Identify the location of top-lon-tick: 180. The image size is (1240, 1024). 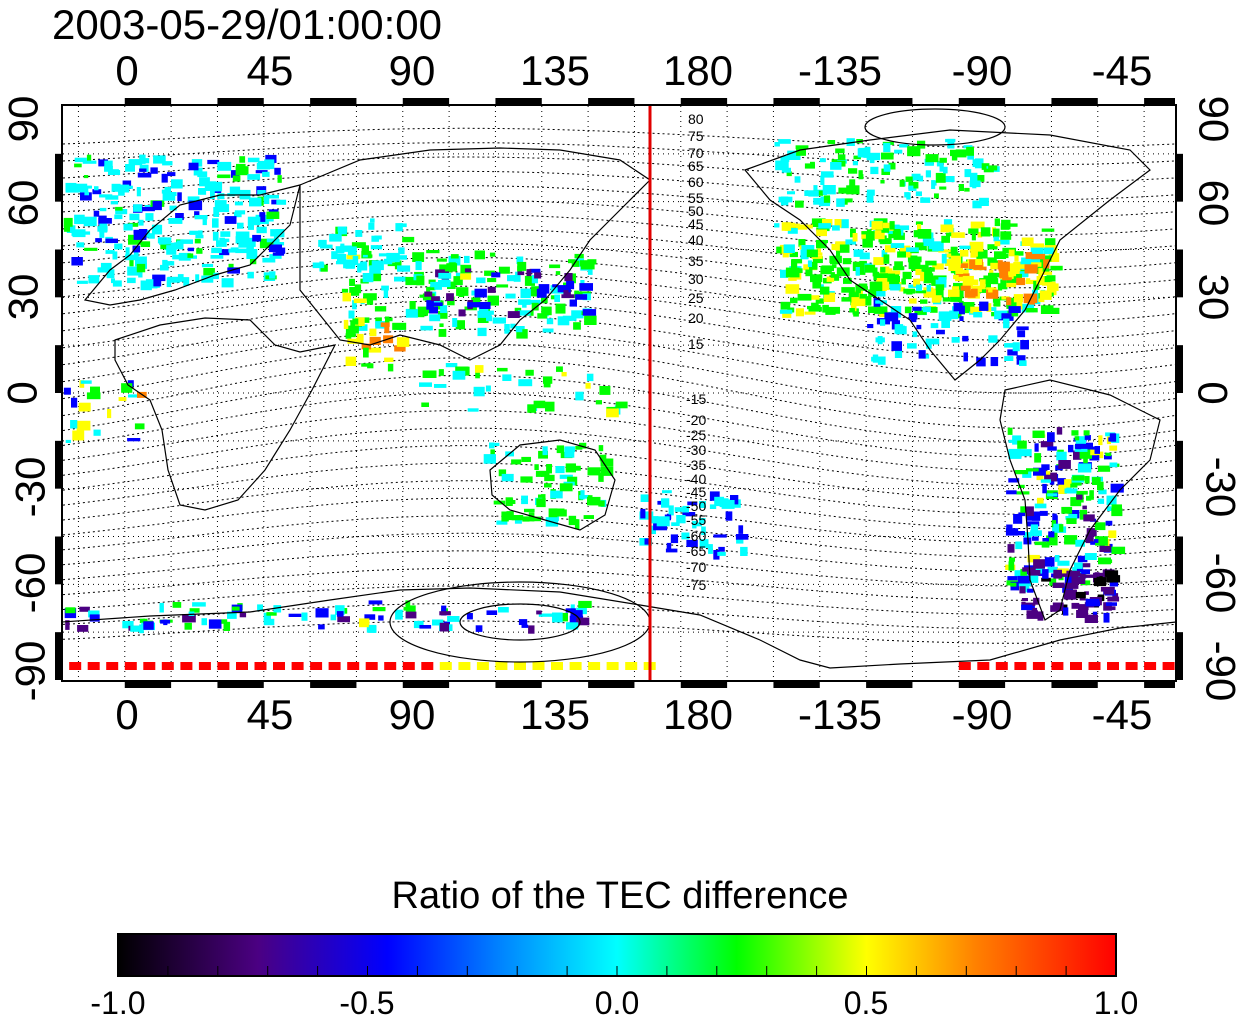
(698, 70).